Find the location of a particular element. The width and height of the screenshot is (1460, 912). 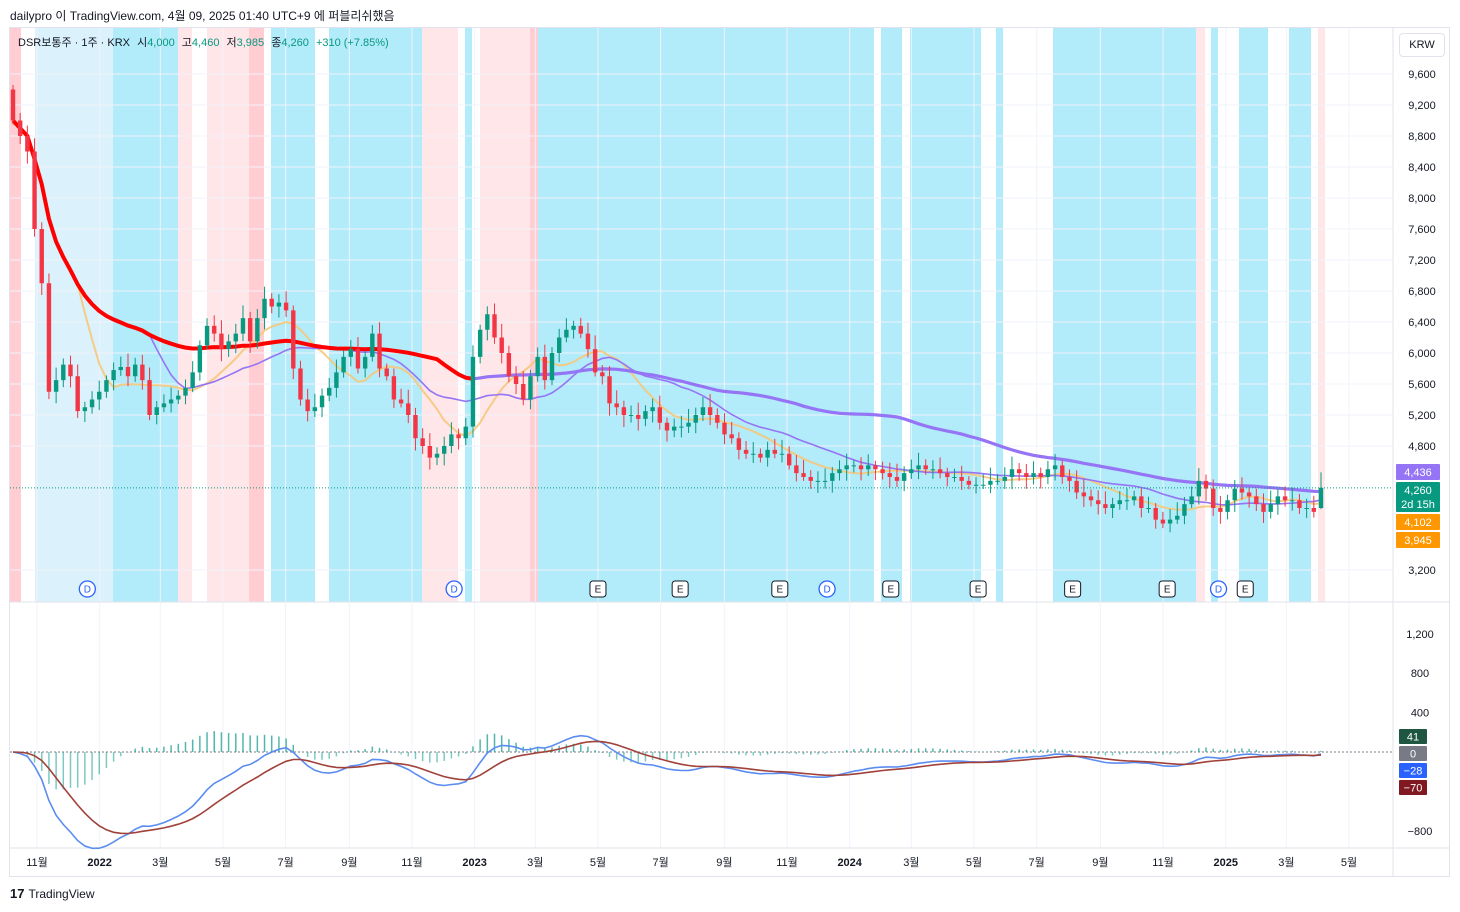

currency-button: KRW is located at coordinates (1422, 45).